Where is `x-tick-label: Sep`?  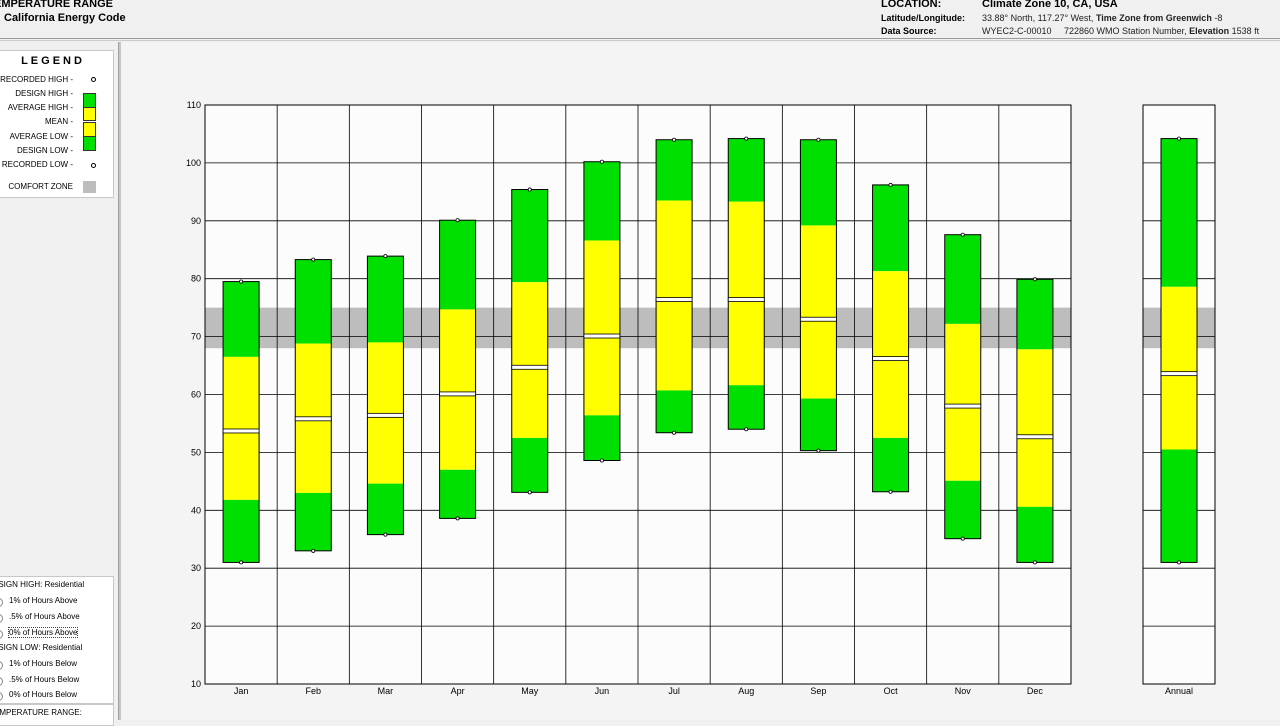 x-tick-label: Sep is located at coordinates (818, 691).